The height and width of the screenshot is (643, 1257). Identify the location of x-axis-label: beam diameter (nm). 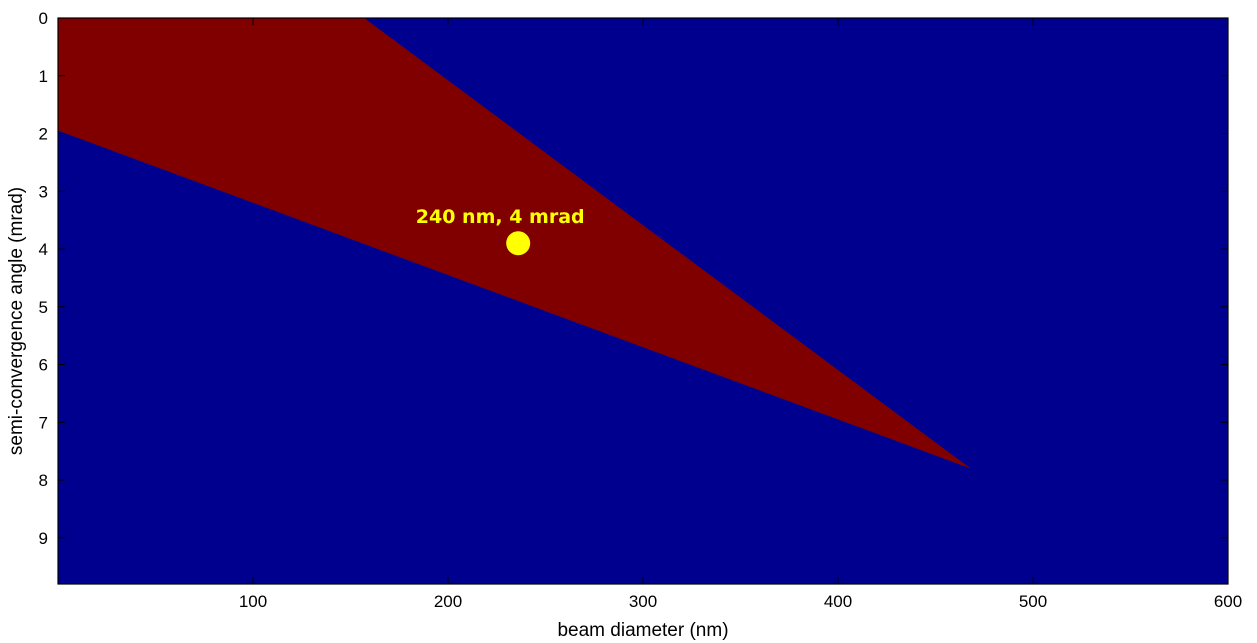
(642, 630).